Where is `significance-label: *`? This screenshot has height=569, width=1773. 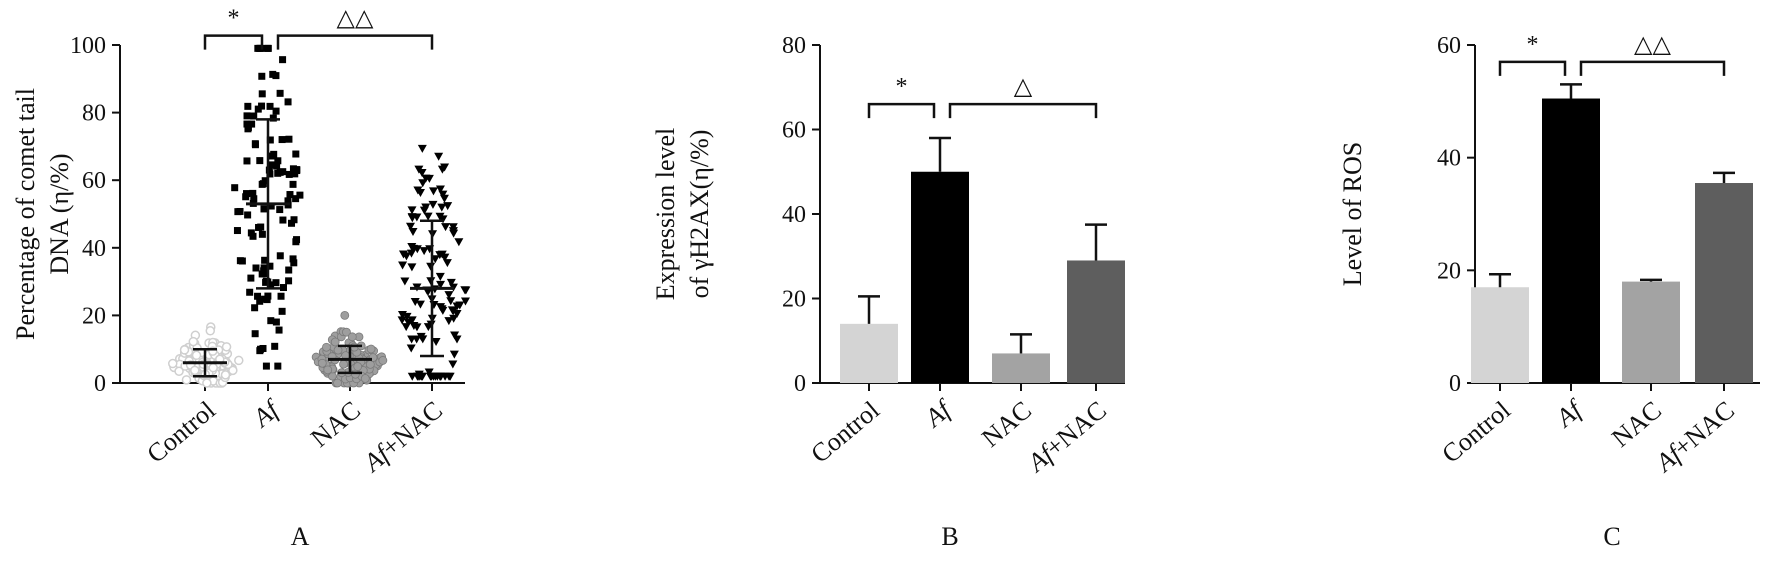 significance-label: * is located at coordinates (902, 87).